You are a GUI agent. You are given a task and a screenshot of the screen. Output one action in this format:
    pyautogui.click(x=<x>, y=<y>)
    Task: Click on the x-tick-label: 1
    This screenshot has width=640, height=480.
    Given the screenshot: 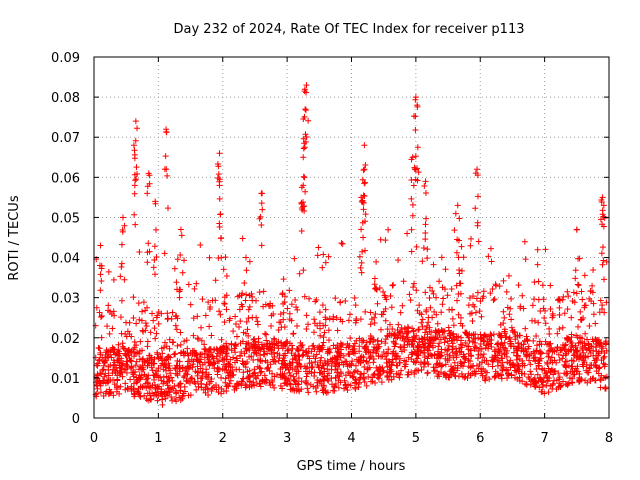 What is the action you would take?
    pyautogui.click(x=158, y=438)
    